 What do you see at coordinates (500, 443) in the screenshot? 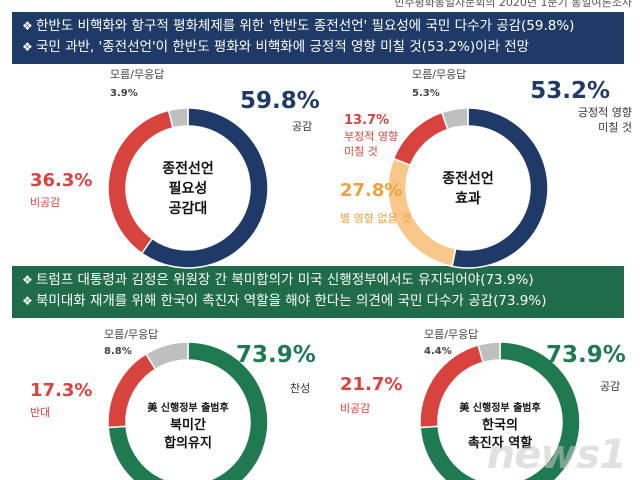
I see `donut-center-label: 촉진자 역할` at bounding box center [500, 443].